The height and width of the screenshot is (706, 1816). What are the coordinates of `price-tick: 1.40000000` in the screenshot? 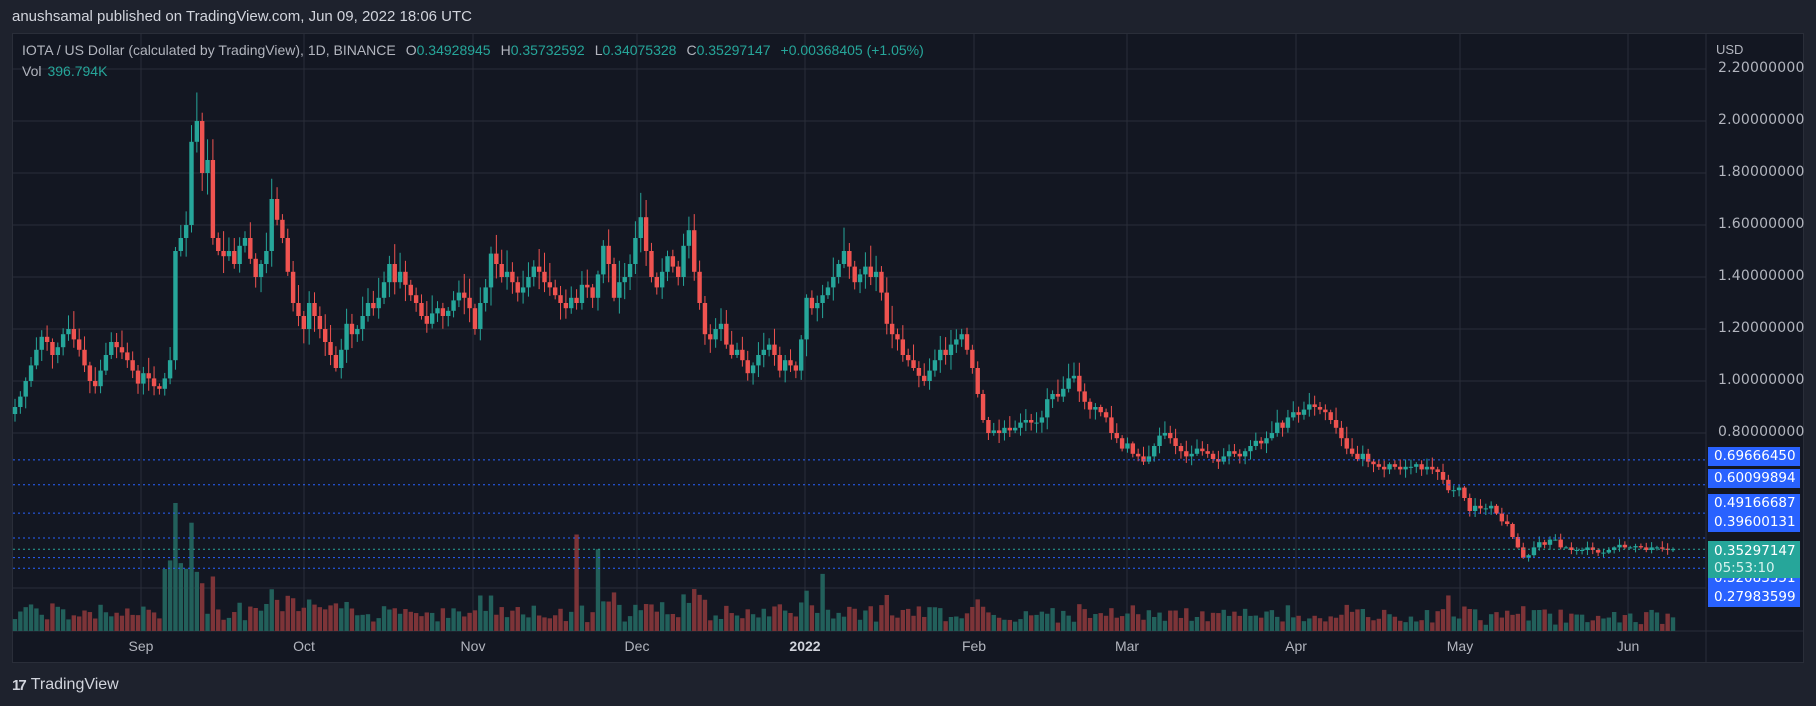 It's located at (1761, 276).